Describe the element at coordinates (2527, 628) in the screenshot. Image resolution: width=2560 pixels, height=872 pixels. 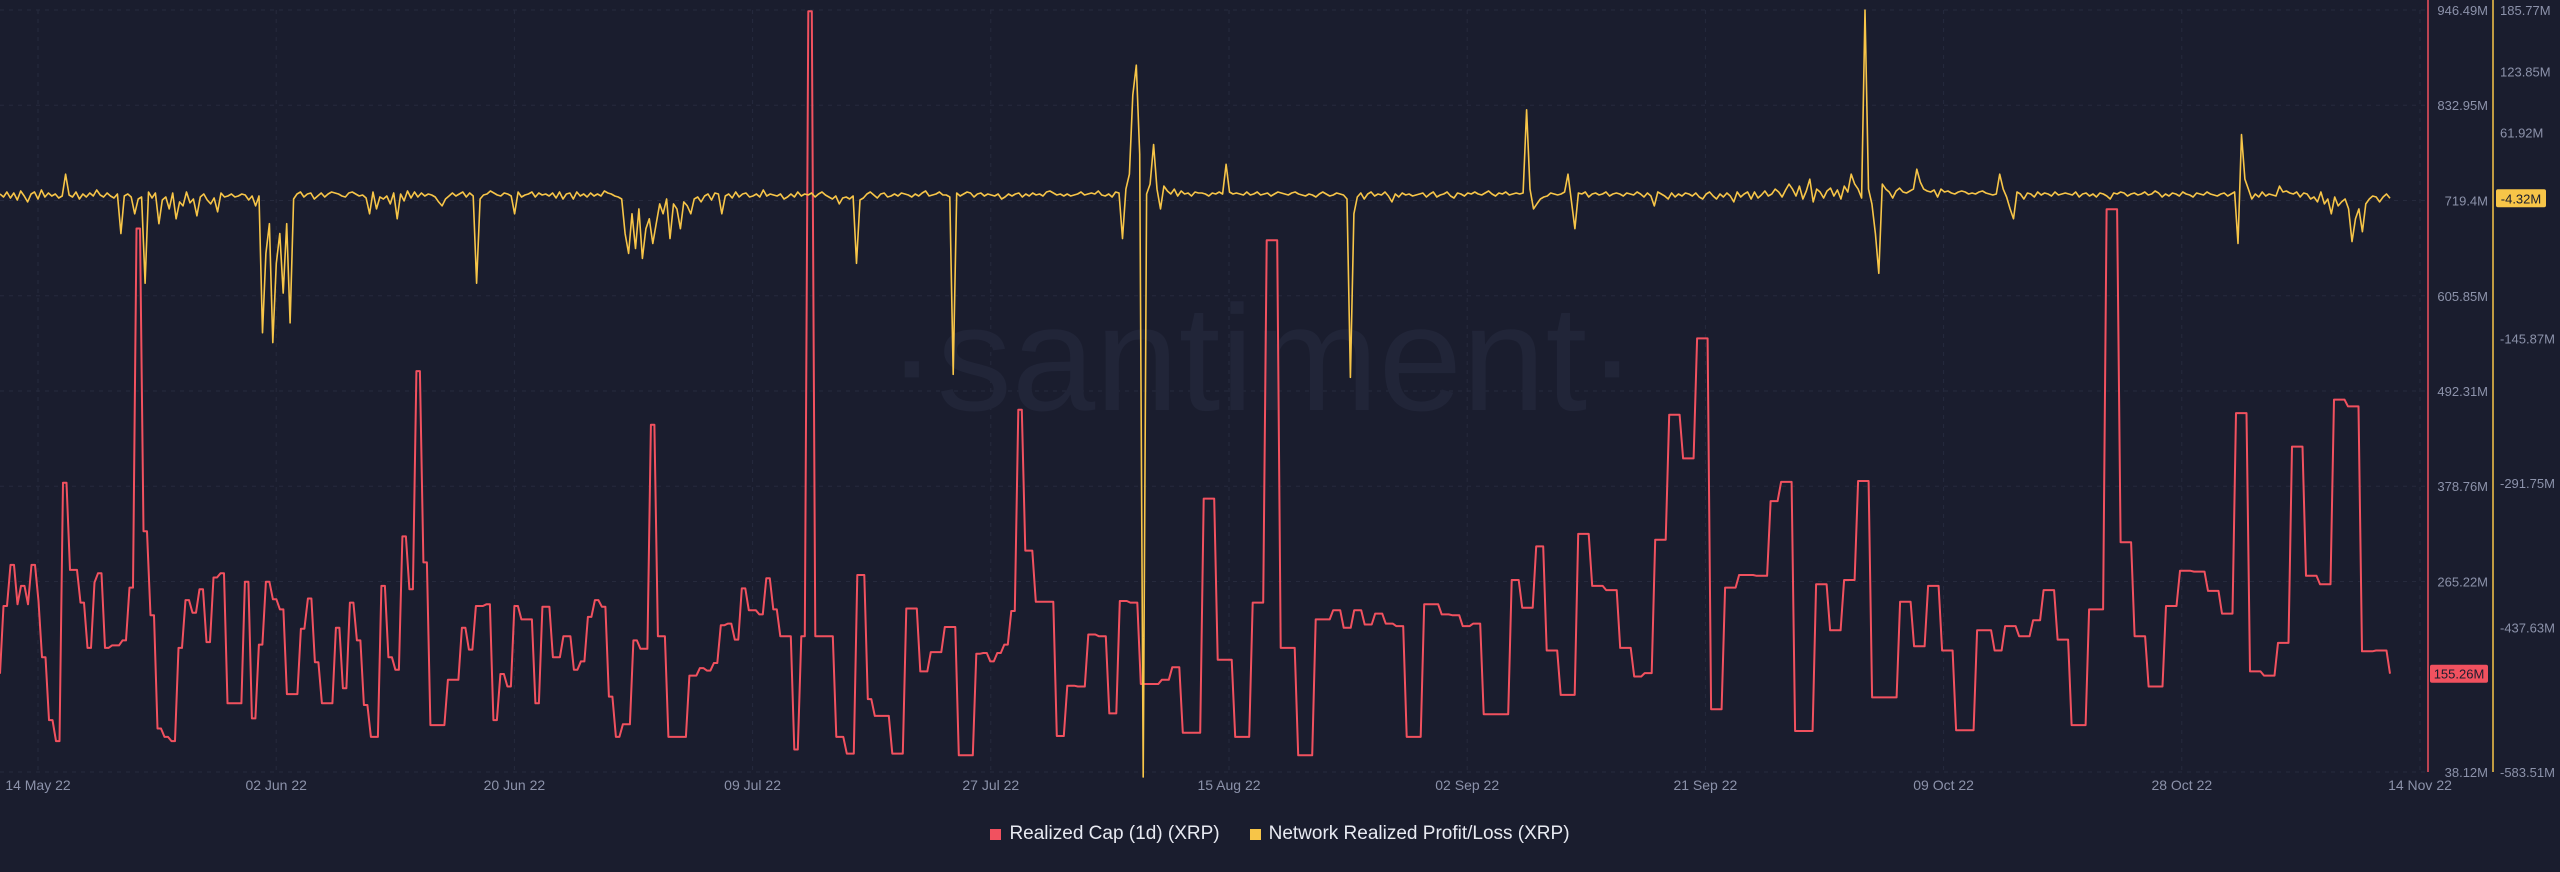
I see `y-tick-label-network-pnl: -437.63M` at that location.